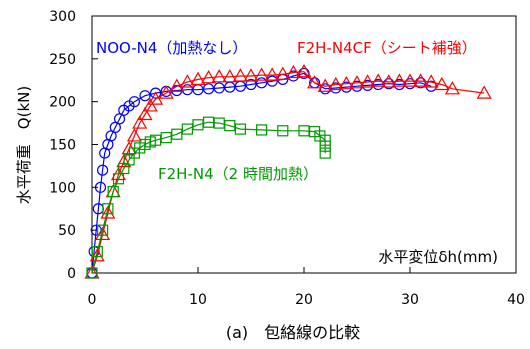  What do you see at coordinates (438, 257) in the screenshot?
I see `x-axis-title: 水平変位δh(mm)` at bounding box center [438, 257].